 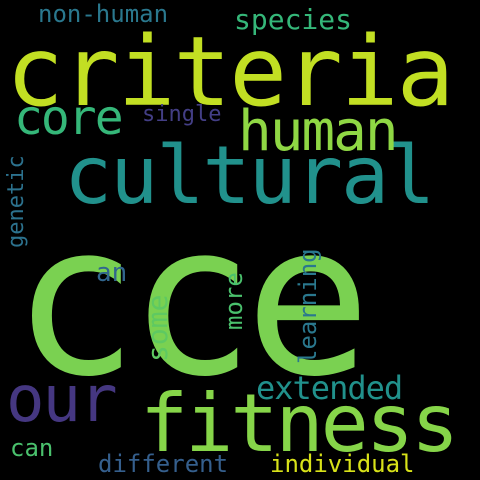 I want to click on word-non-human: non-human, so click(x=103, y=14).